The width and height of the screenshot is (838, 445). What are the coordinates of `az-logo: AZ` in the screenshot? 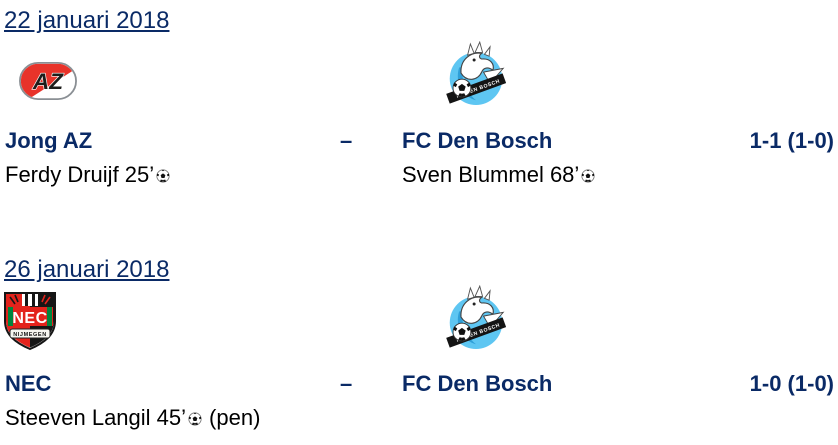 It's located at (48, 81).